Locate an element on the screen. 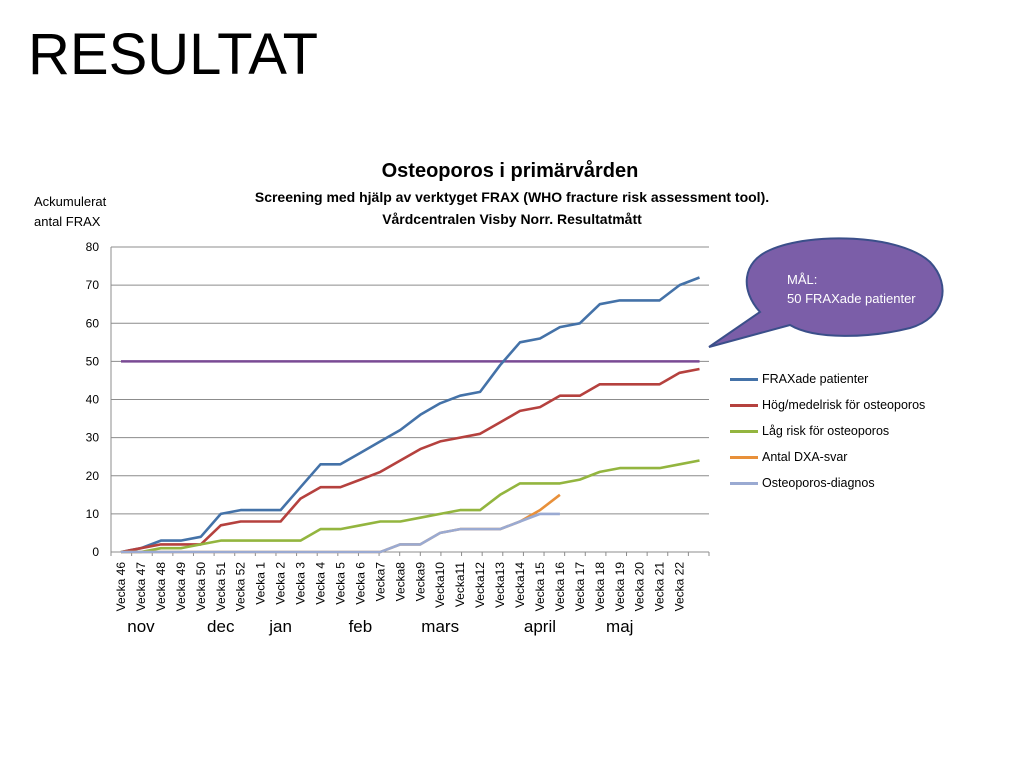 This screenshot has height=768, width=1024. month-label: april is located at coordinates (540, 626).